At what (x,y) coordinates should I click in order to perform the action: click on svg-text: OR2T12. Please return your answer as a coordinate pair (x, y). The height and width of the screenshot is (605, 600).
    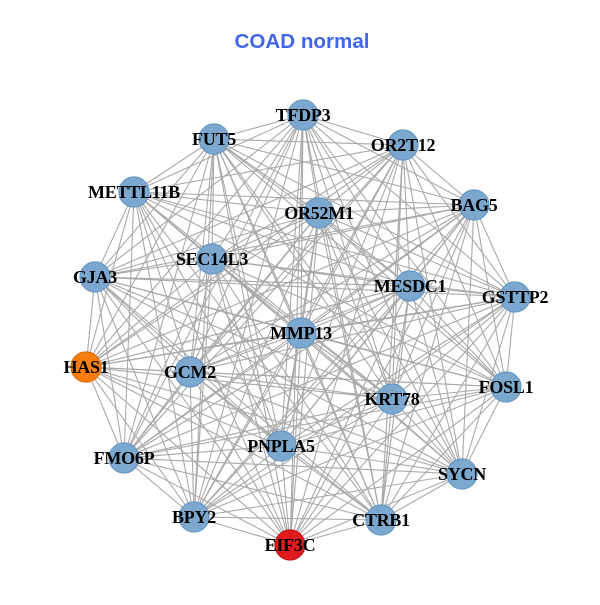
    Looking at the image, I should click on (403, 145).